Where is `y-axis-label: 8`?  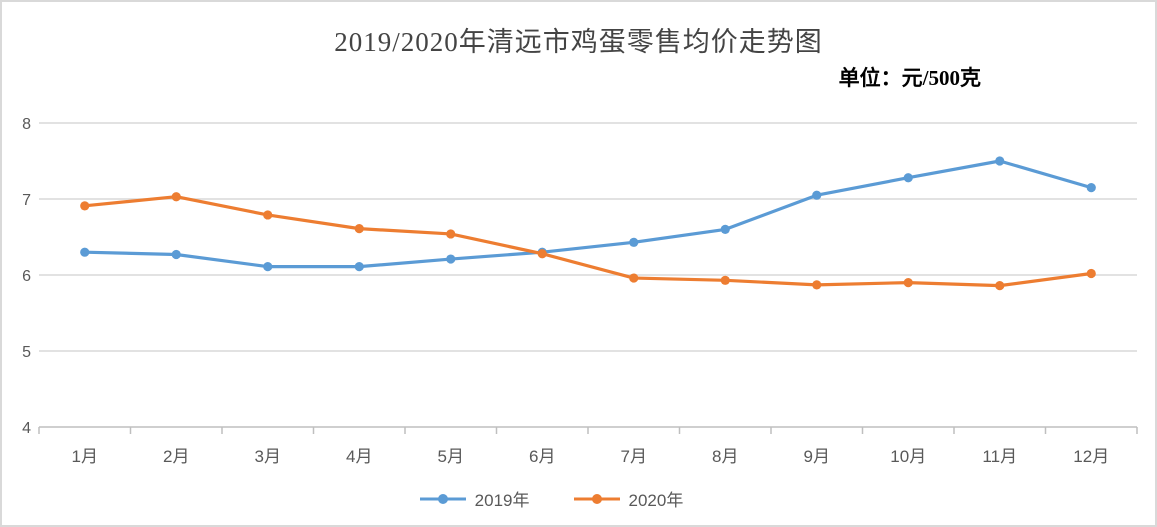
y-axis-label: 8 is located at coordinates (26, 124).